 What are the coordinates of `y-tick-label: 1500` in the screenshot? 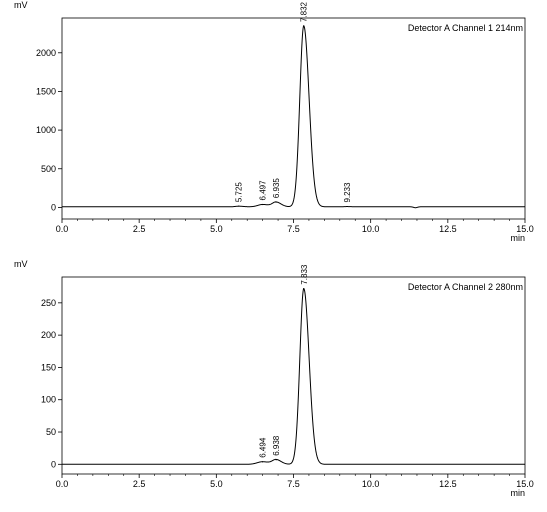 It's located at (46, 91).